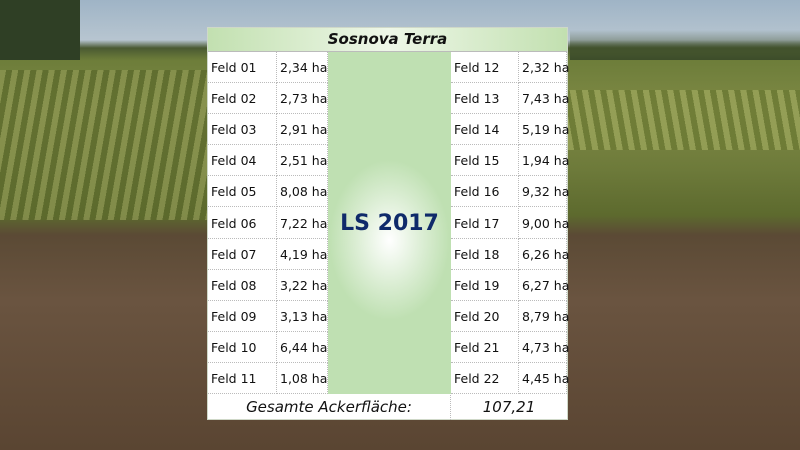 The image size is (800, 450). Describe the element at coordinates (242, 67) in the screenshot. I see `field-name: Feld 01` at that location.